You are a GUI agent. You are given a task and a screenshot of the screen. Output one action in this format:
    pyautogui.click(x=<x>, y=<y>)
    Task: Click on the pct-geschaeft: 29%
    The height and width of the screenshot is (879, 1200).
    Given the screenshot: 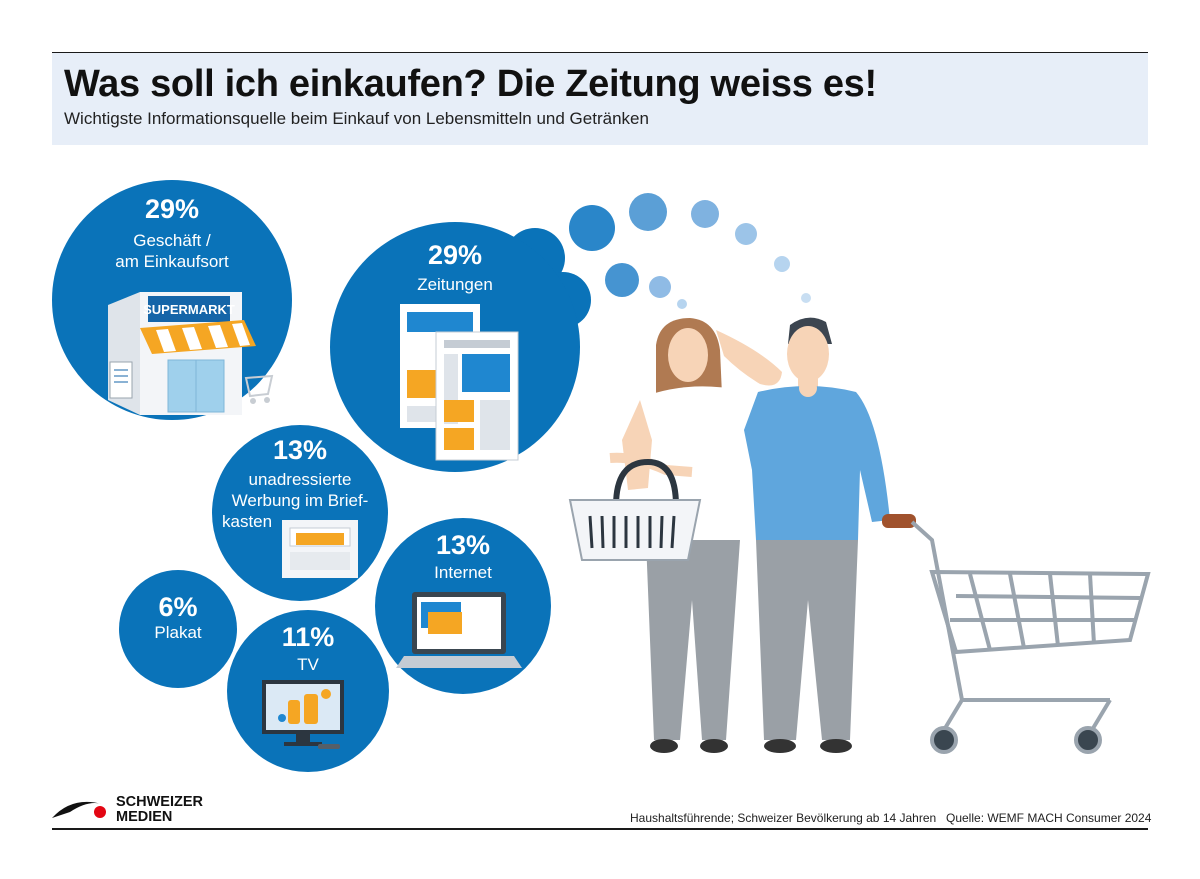 What is the action you would take?
    pyautogui.click(x=172, y=209)
    